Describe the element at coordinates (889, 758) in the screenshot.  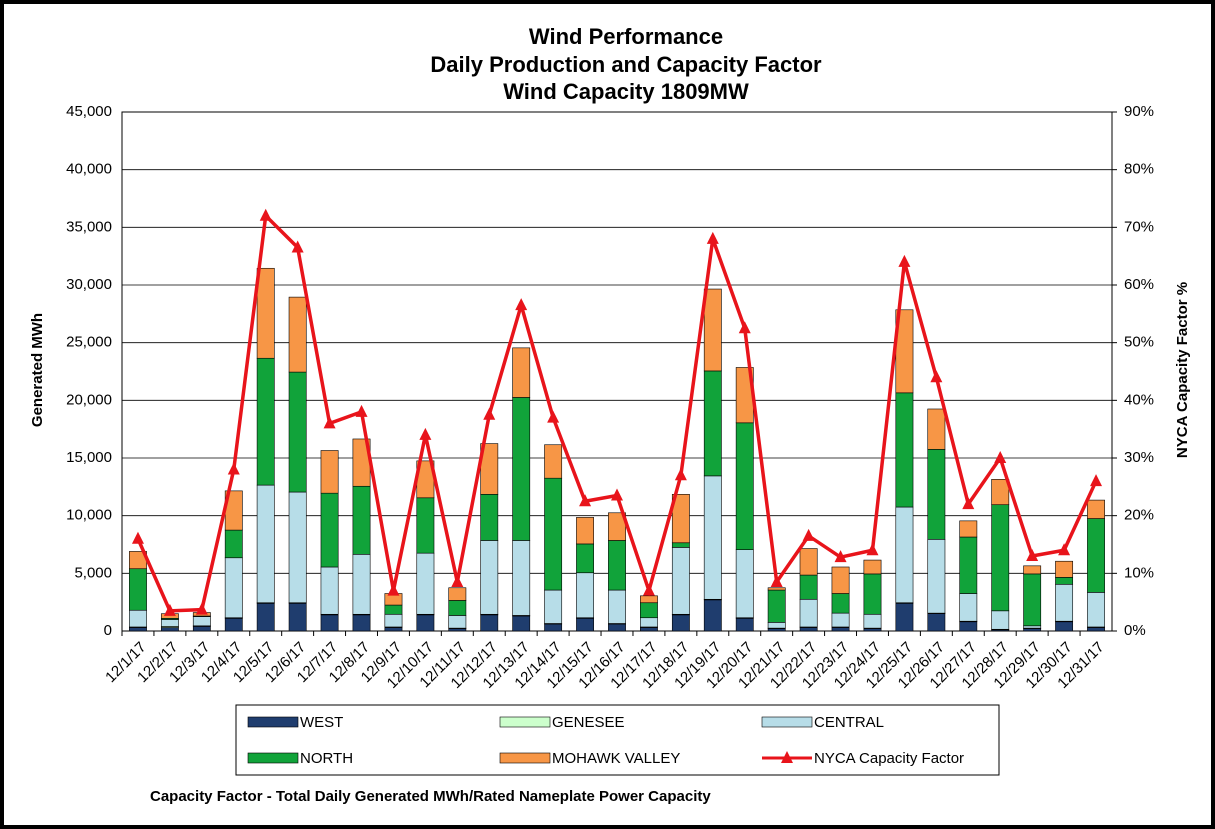
I see `legend-label: NYCA Capacity Factor` at that location.